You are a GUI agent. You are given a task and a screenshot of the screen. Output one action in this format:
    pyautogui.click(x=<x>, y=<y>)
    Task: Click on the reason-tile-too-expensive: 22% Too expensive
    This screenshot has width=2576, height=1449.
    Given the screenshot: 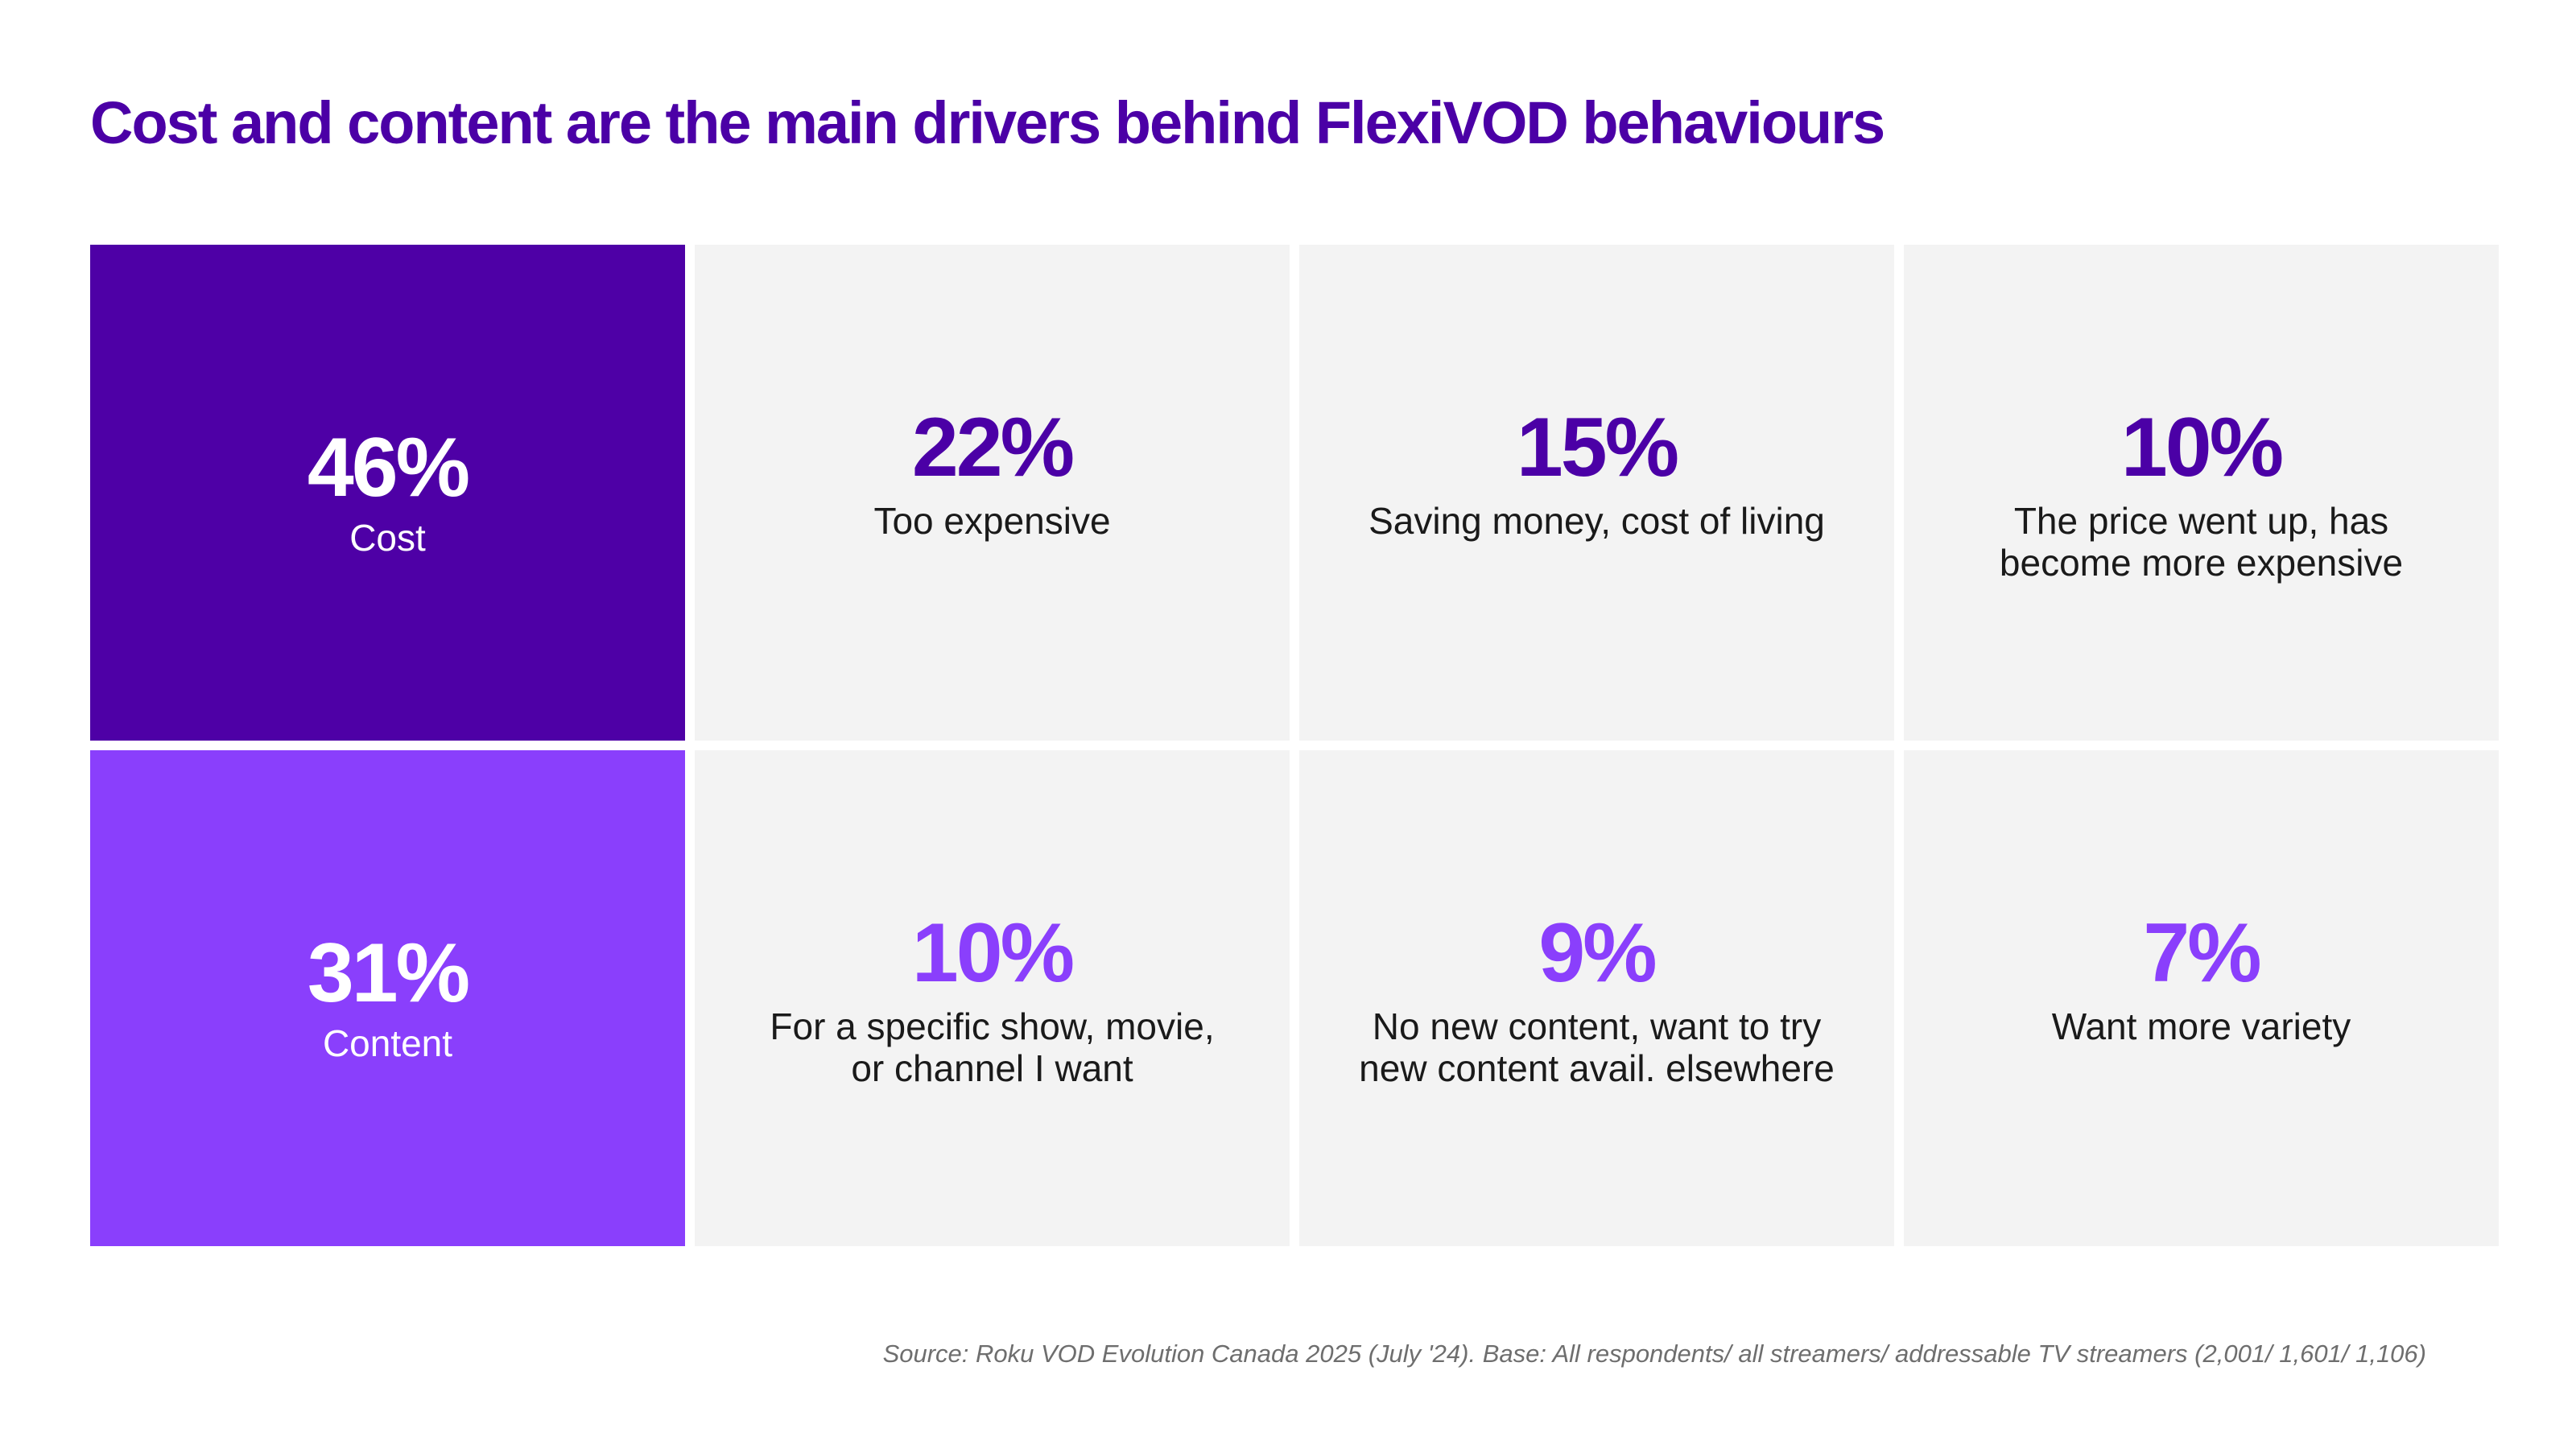 What is the action you would take?
    pyautogui.click(x=992, y=493)
    